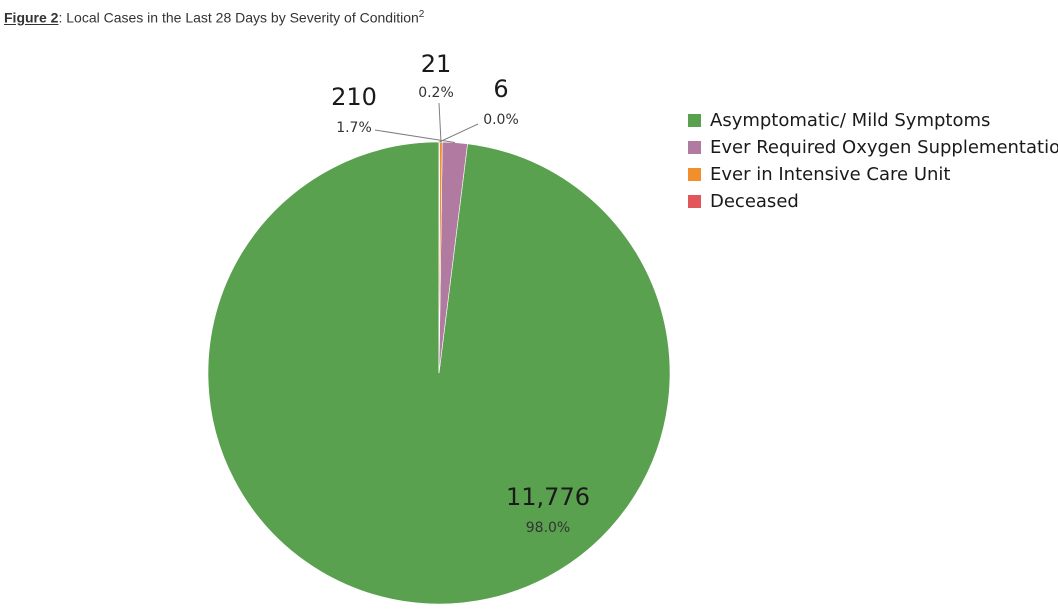  Describe the element at coordinates (754, 201) in the screenshot. I see `legend-label: Deceased` at that location.